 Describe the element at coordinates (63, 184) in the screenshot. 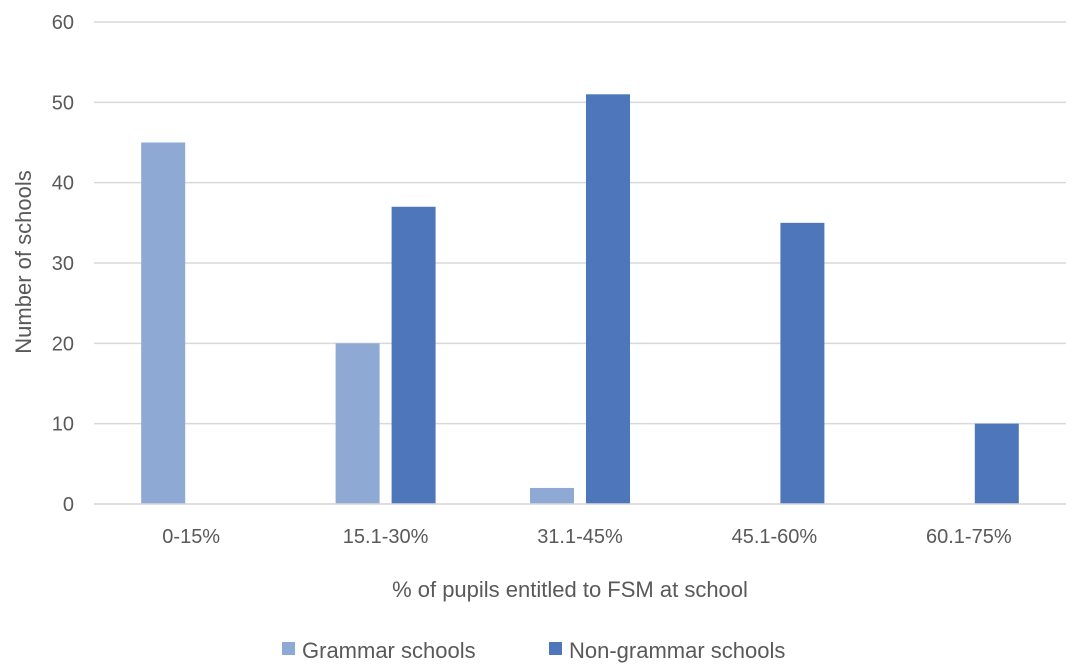

I see `y-tick-label: 40` at that location.